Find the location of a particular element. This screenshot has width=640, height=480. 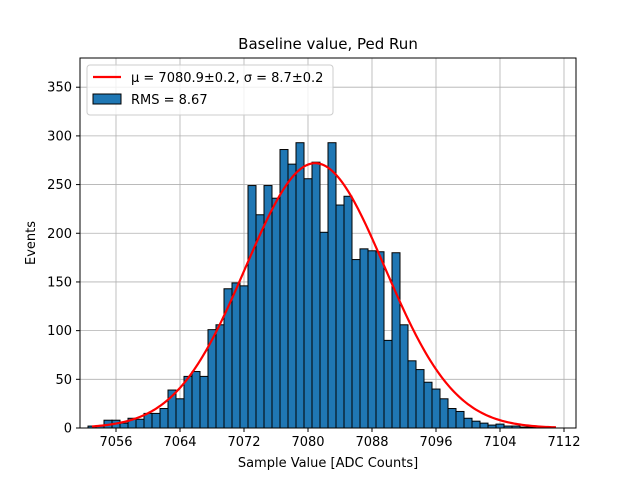

legend: μ = 7080.9±0.2, σ = 8.7±0.2 RMS = 8.67 is located at coordinates (210, 90).